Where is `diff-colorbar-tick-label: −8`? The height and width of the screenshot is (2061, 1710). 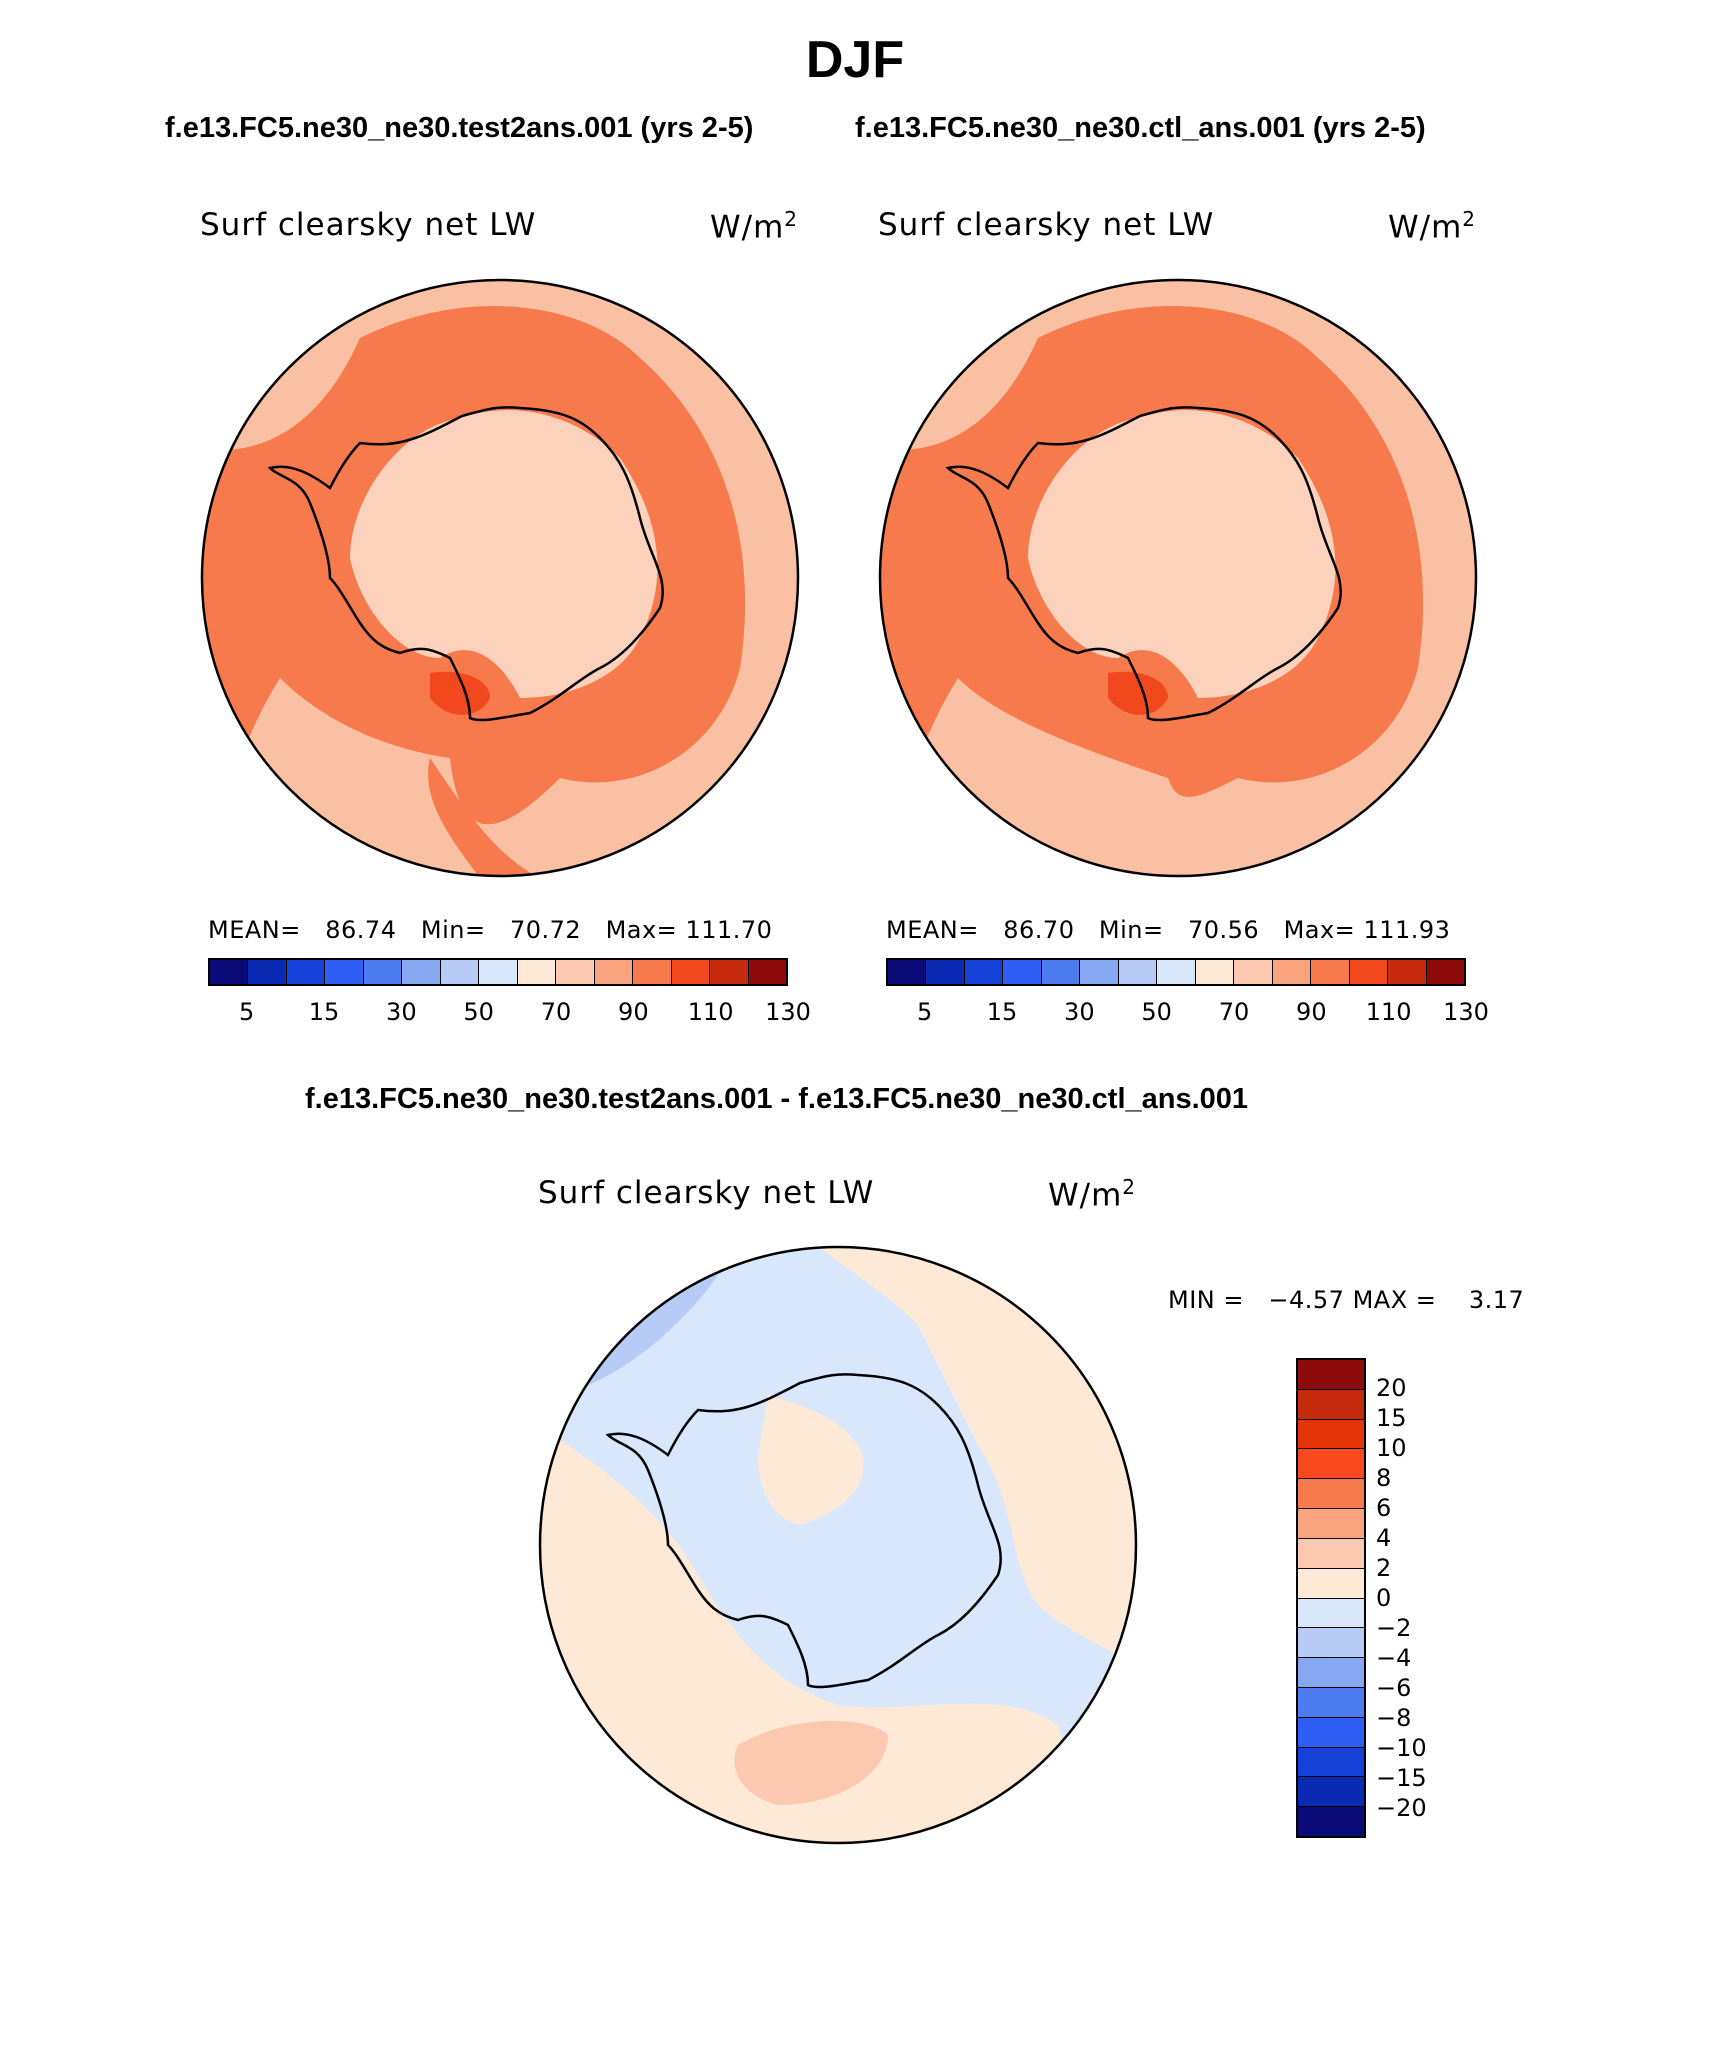
diff-colorbar-tick-label: −8 is located at coordinates (1394, 1718).